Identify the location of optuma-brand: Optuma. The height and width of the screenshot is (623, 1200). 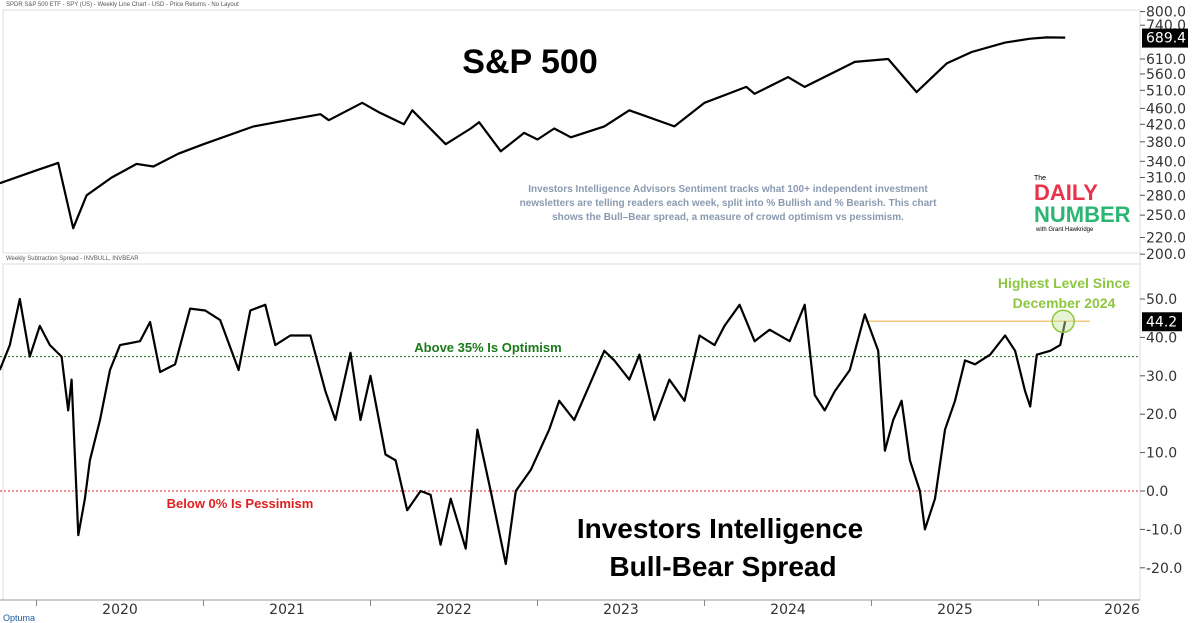
(19, 618).